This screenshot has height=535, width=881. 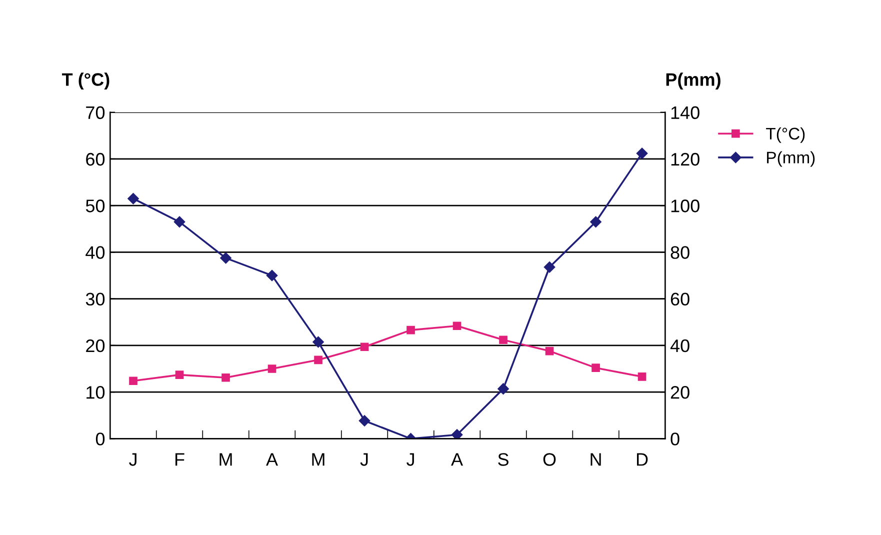 What do you see at coordinates (791, 159) in the screenshot?
I see `legend-label: P(mm)` at bounding box center [791, 159].